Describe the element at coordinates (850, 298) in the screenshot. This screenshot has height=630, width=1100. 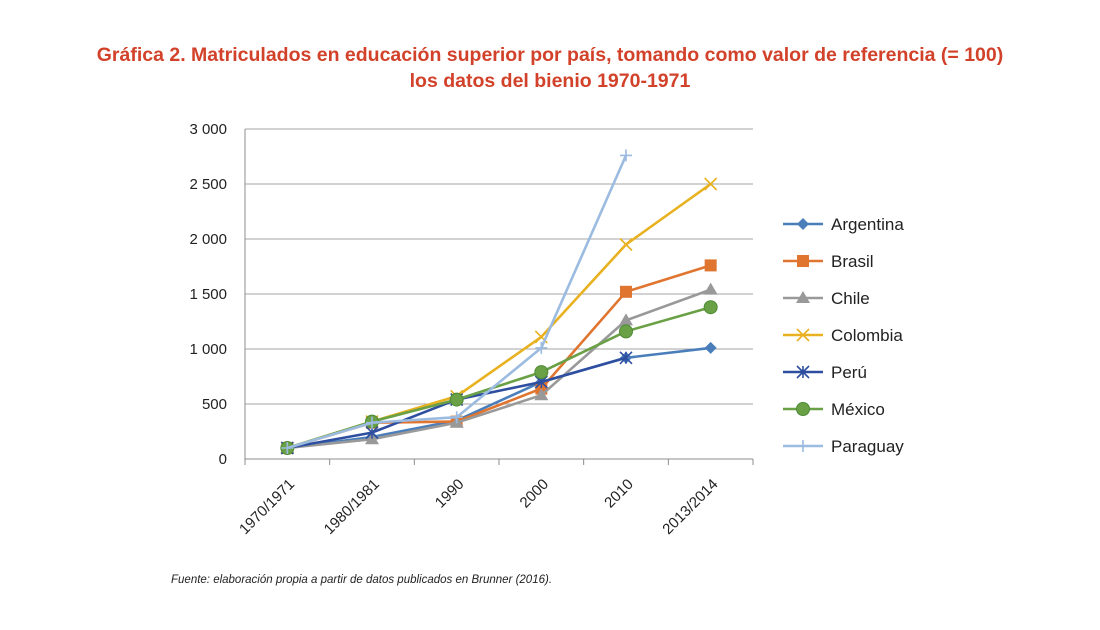
I see `legend-label: Chile` at that location.